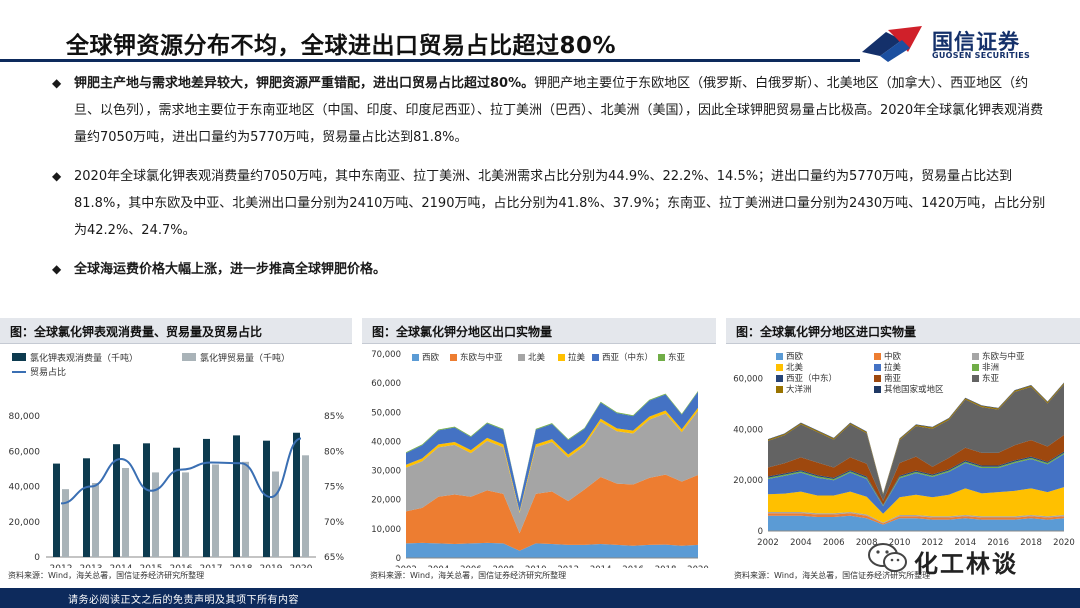  I want to click on legend-label: 氯化钾表观消费量（千吨）, so click(84, 358).